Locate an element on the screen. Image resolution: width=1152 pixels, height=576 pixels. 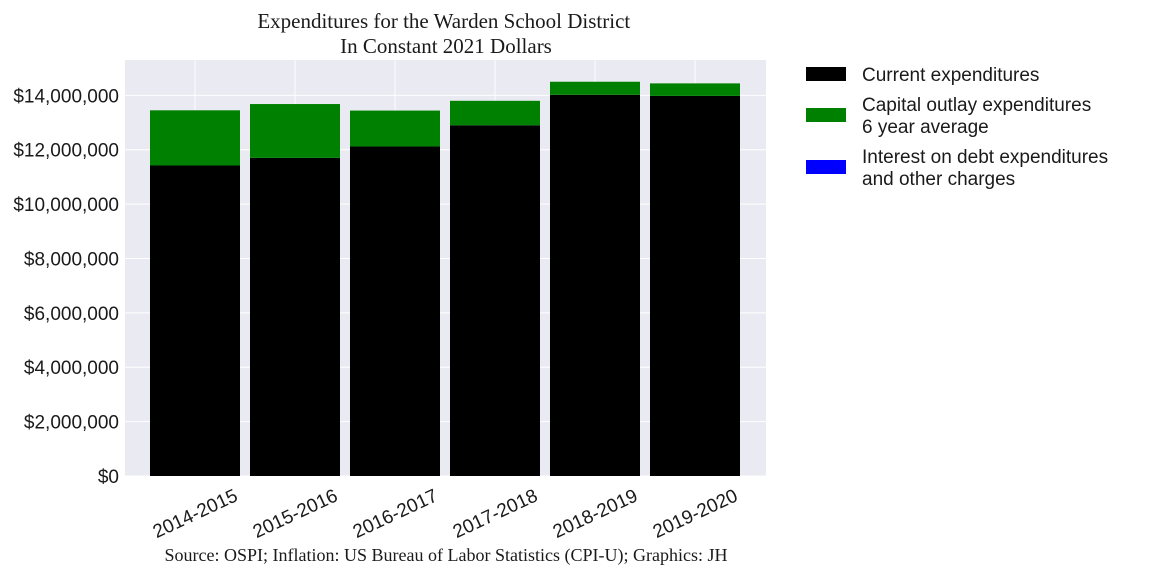
legend-label-line: 6 year average is located at coordinates (925, 127).